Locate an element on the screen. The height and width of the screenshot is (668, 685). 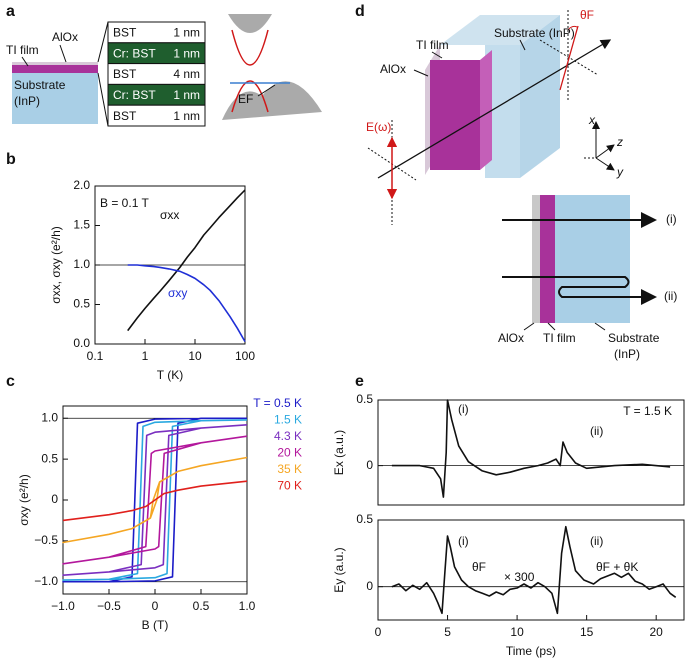
annotation: σxy is located at coordinates (177, 293).